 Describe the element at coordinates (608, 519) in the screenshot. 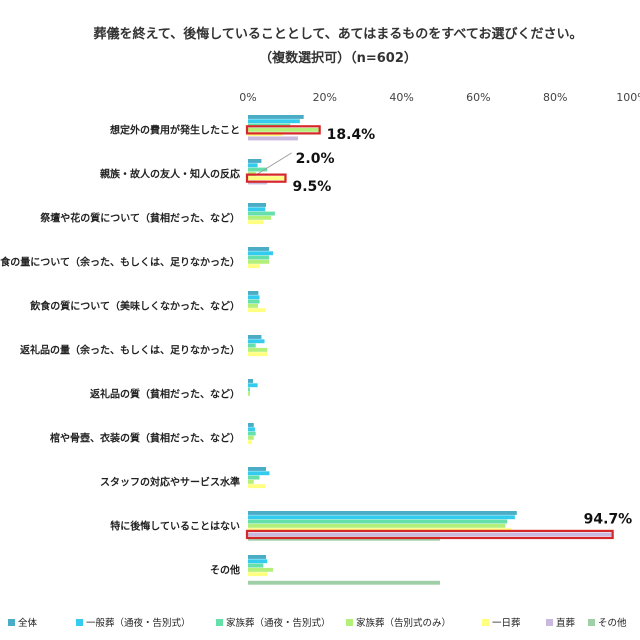

I see `data-label: 94.7%` at that location.